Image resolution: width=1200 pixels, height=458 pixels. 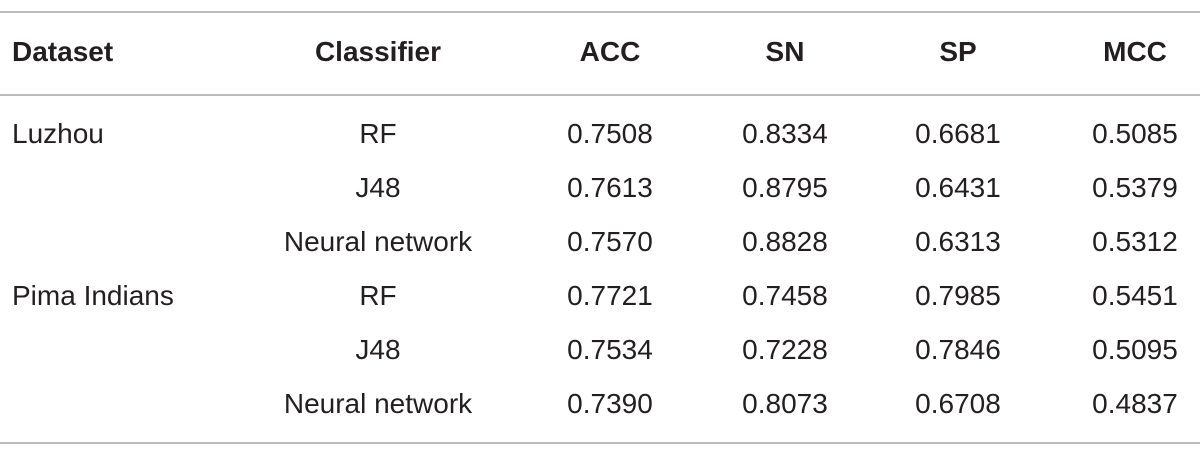 What do you see at coordinates (958, 403) in the screenshot?
I see `metric-value: 0.6708` at bounding box center [958, 403].